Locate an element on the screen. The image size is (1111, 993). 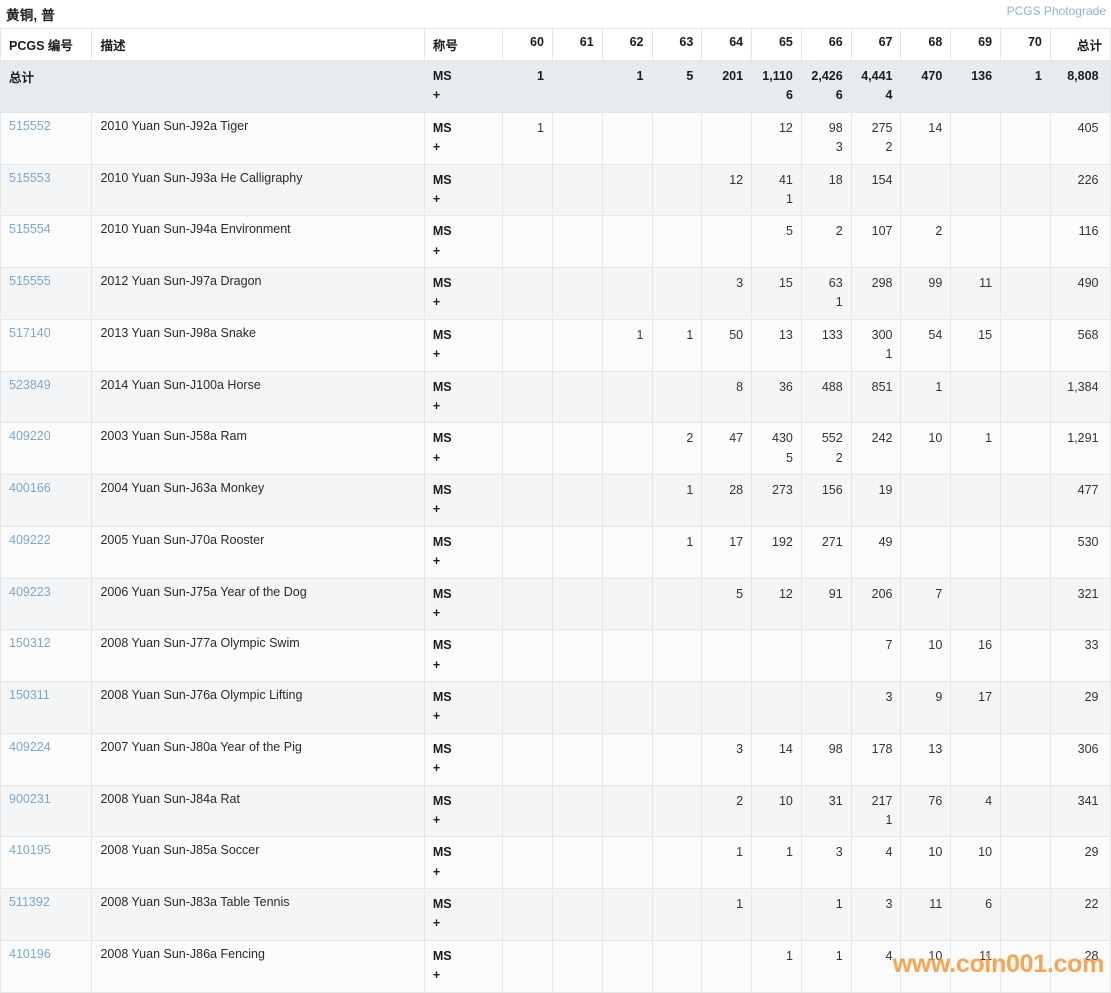
pcgs-number-cell: 517140 is located at coordinates (46, 345).